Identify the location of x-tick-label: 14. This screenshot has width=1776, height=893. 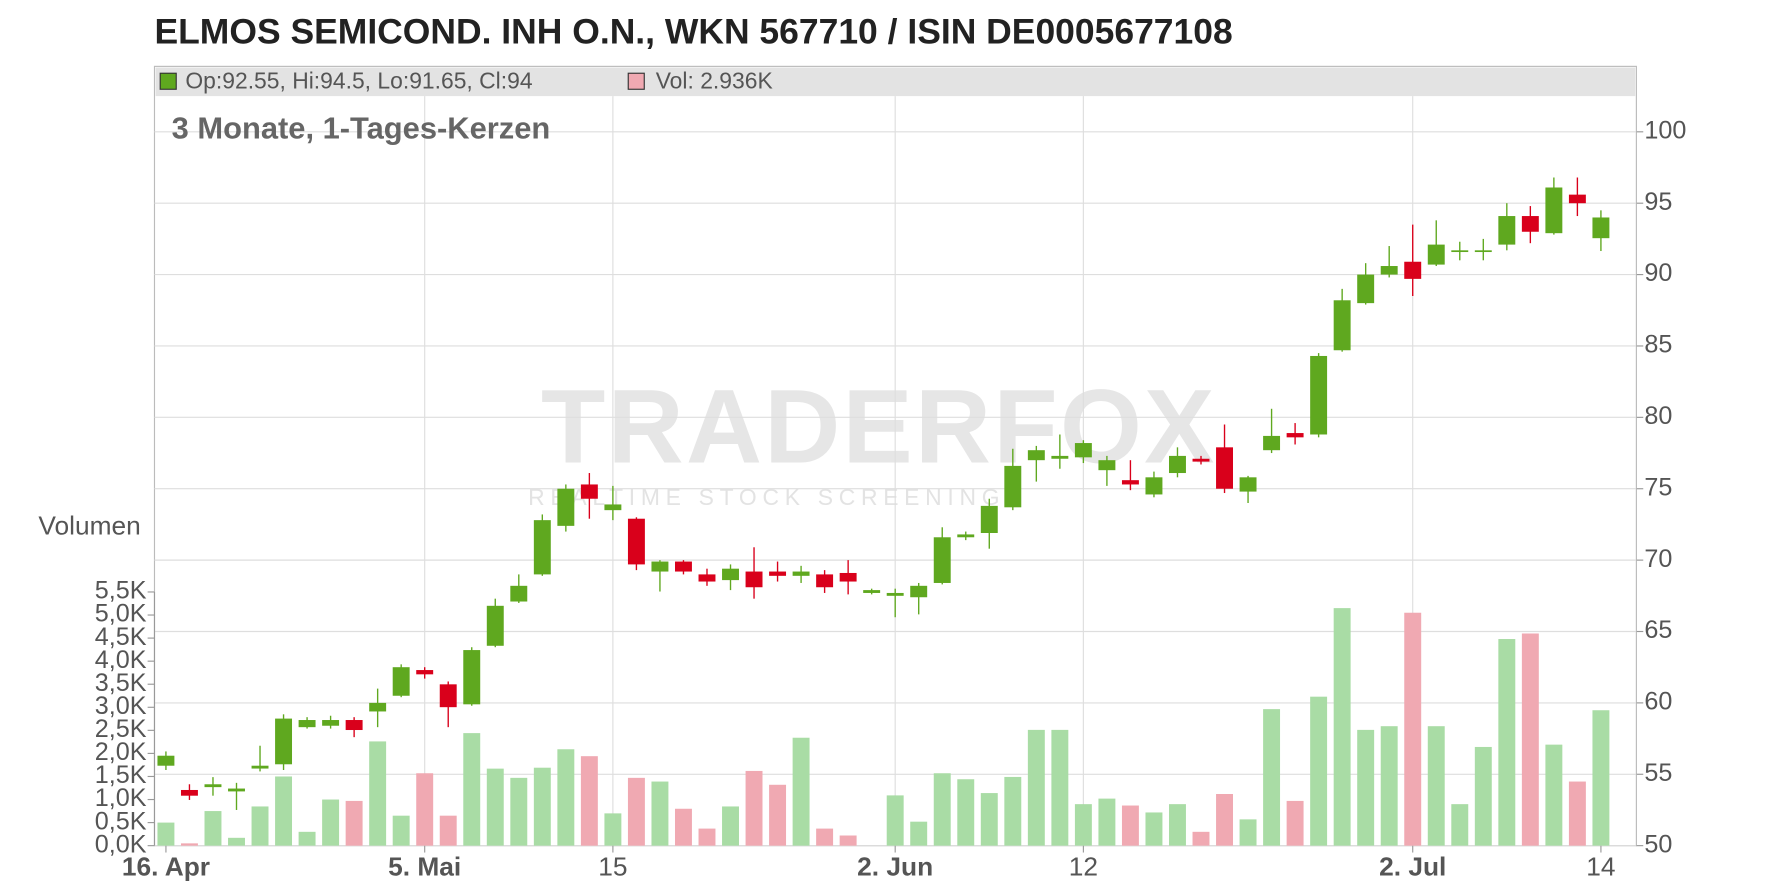
(1600, 866).